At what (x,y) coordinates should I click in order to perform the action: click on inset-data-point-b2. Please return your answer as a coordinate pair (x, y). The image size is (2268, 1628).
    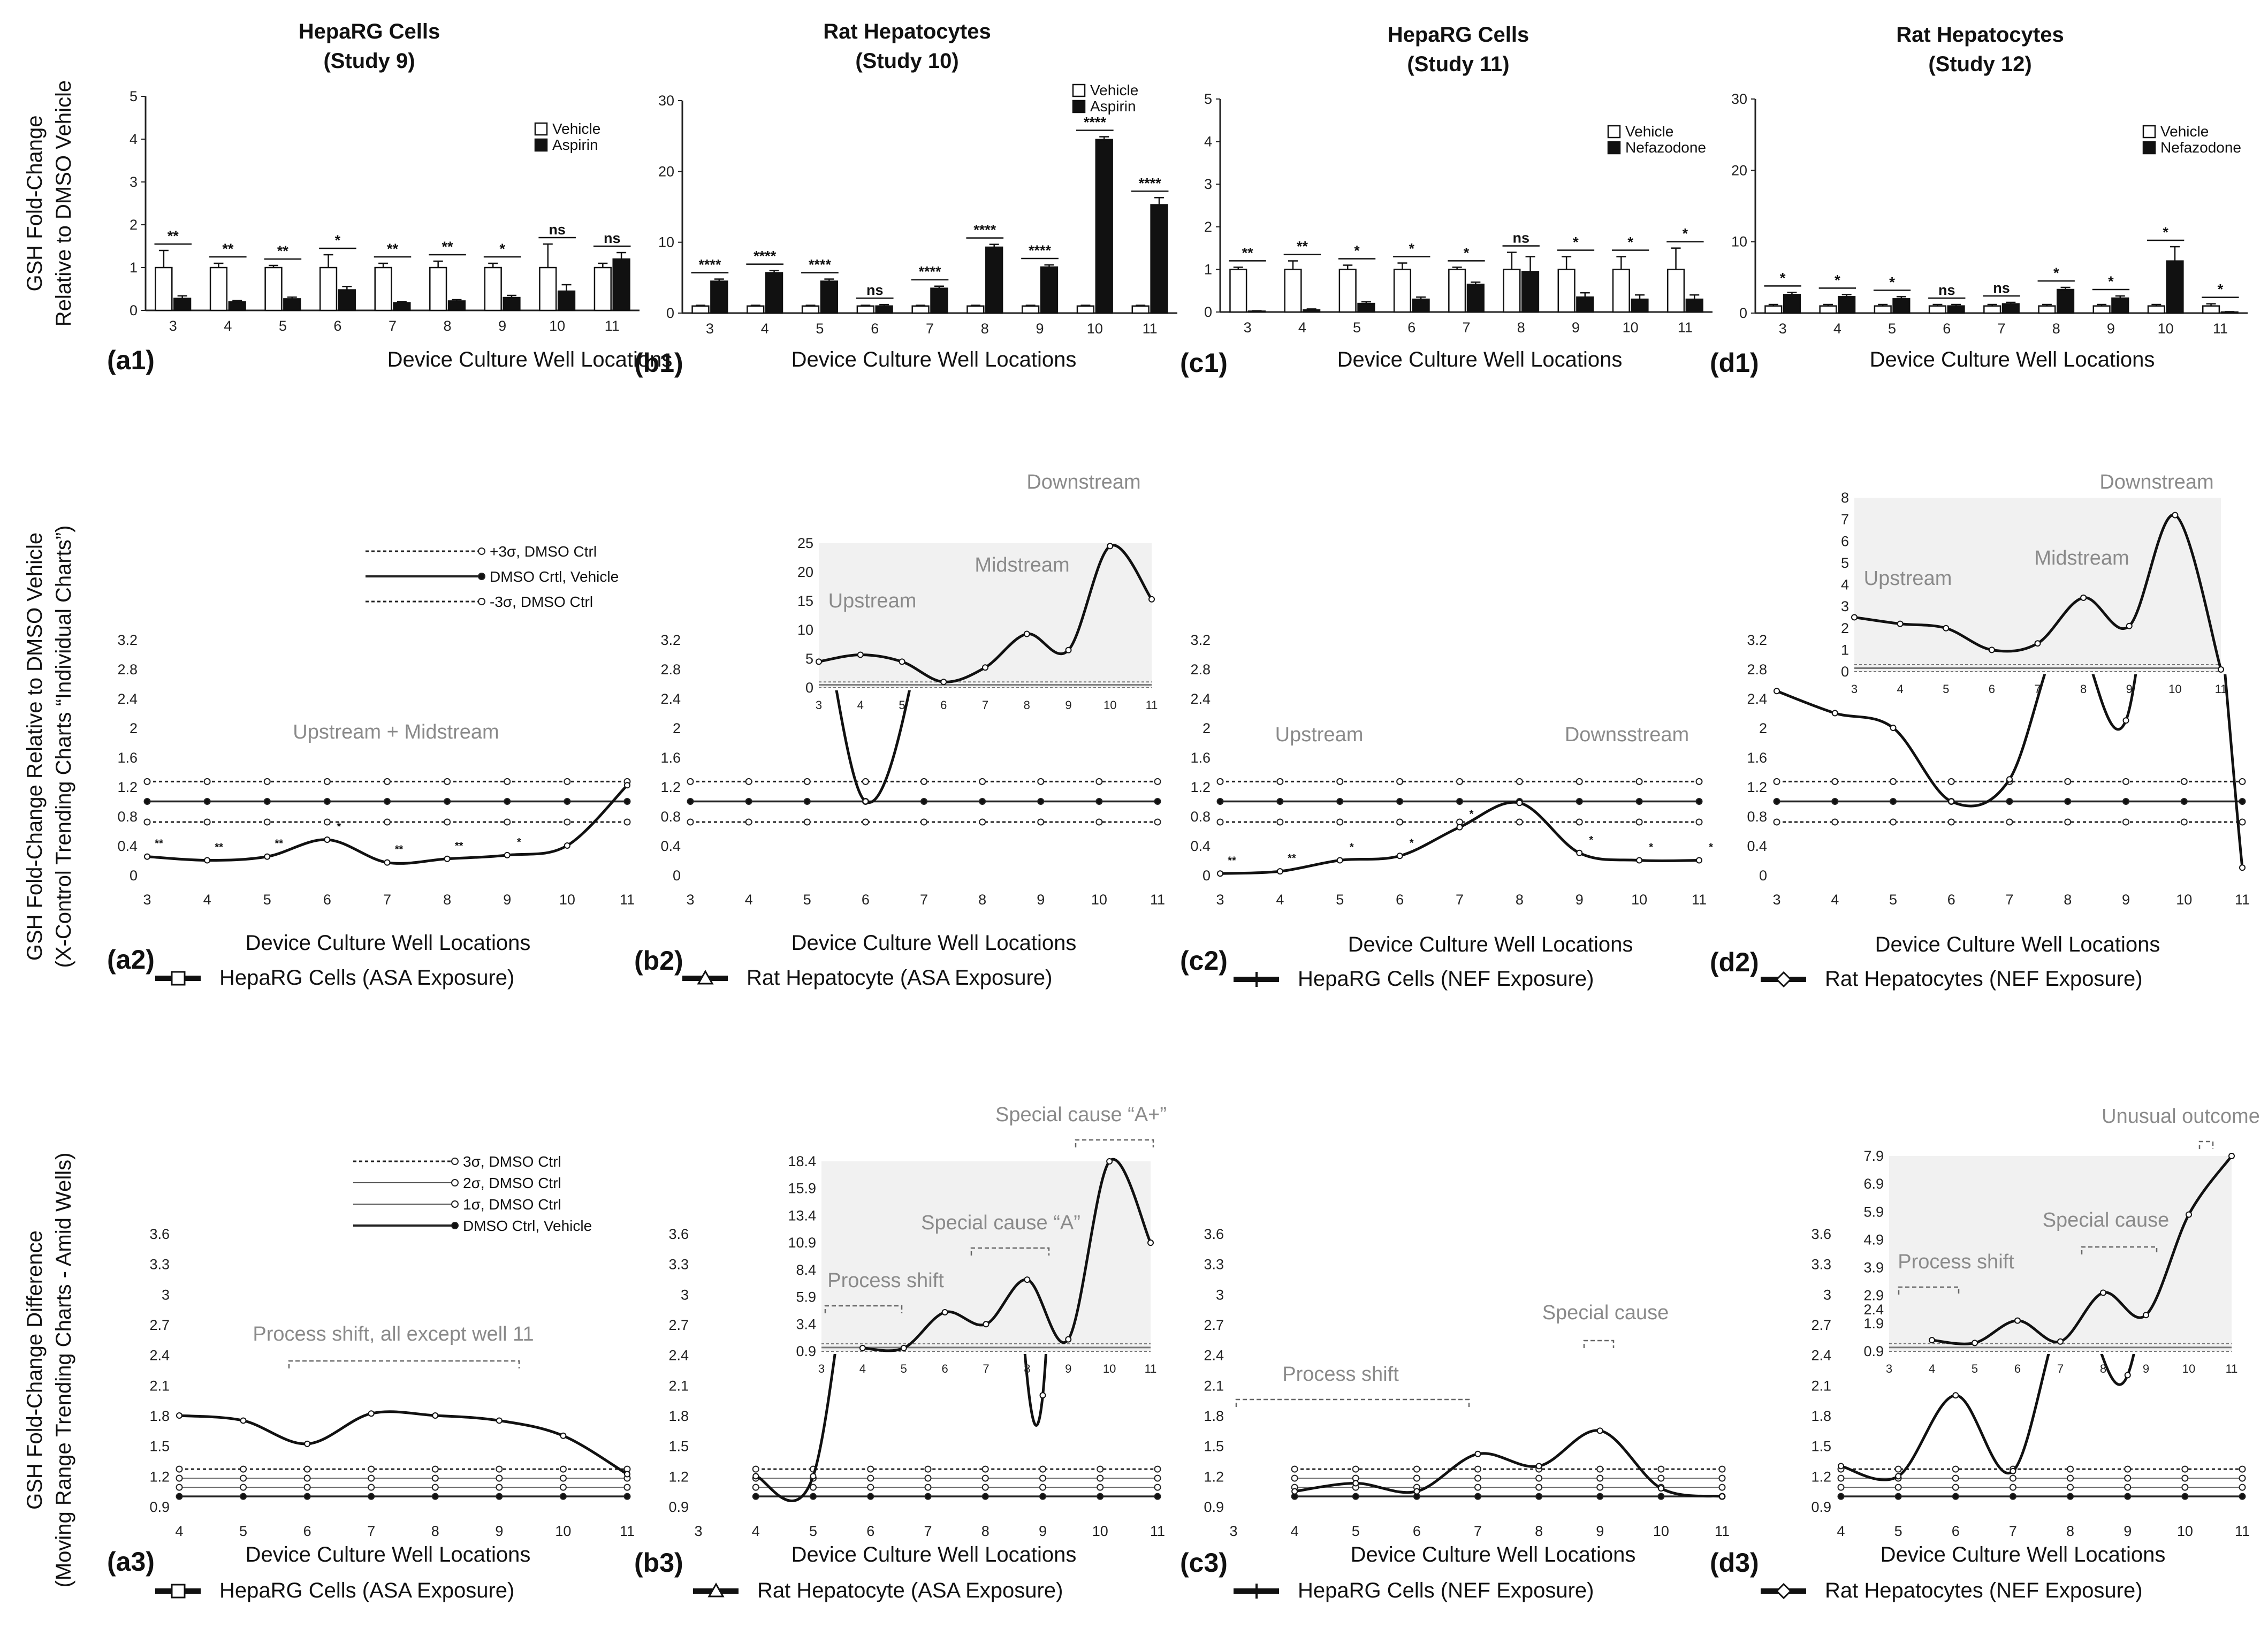
    Looking at the image, I should click on (944, 682).